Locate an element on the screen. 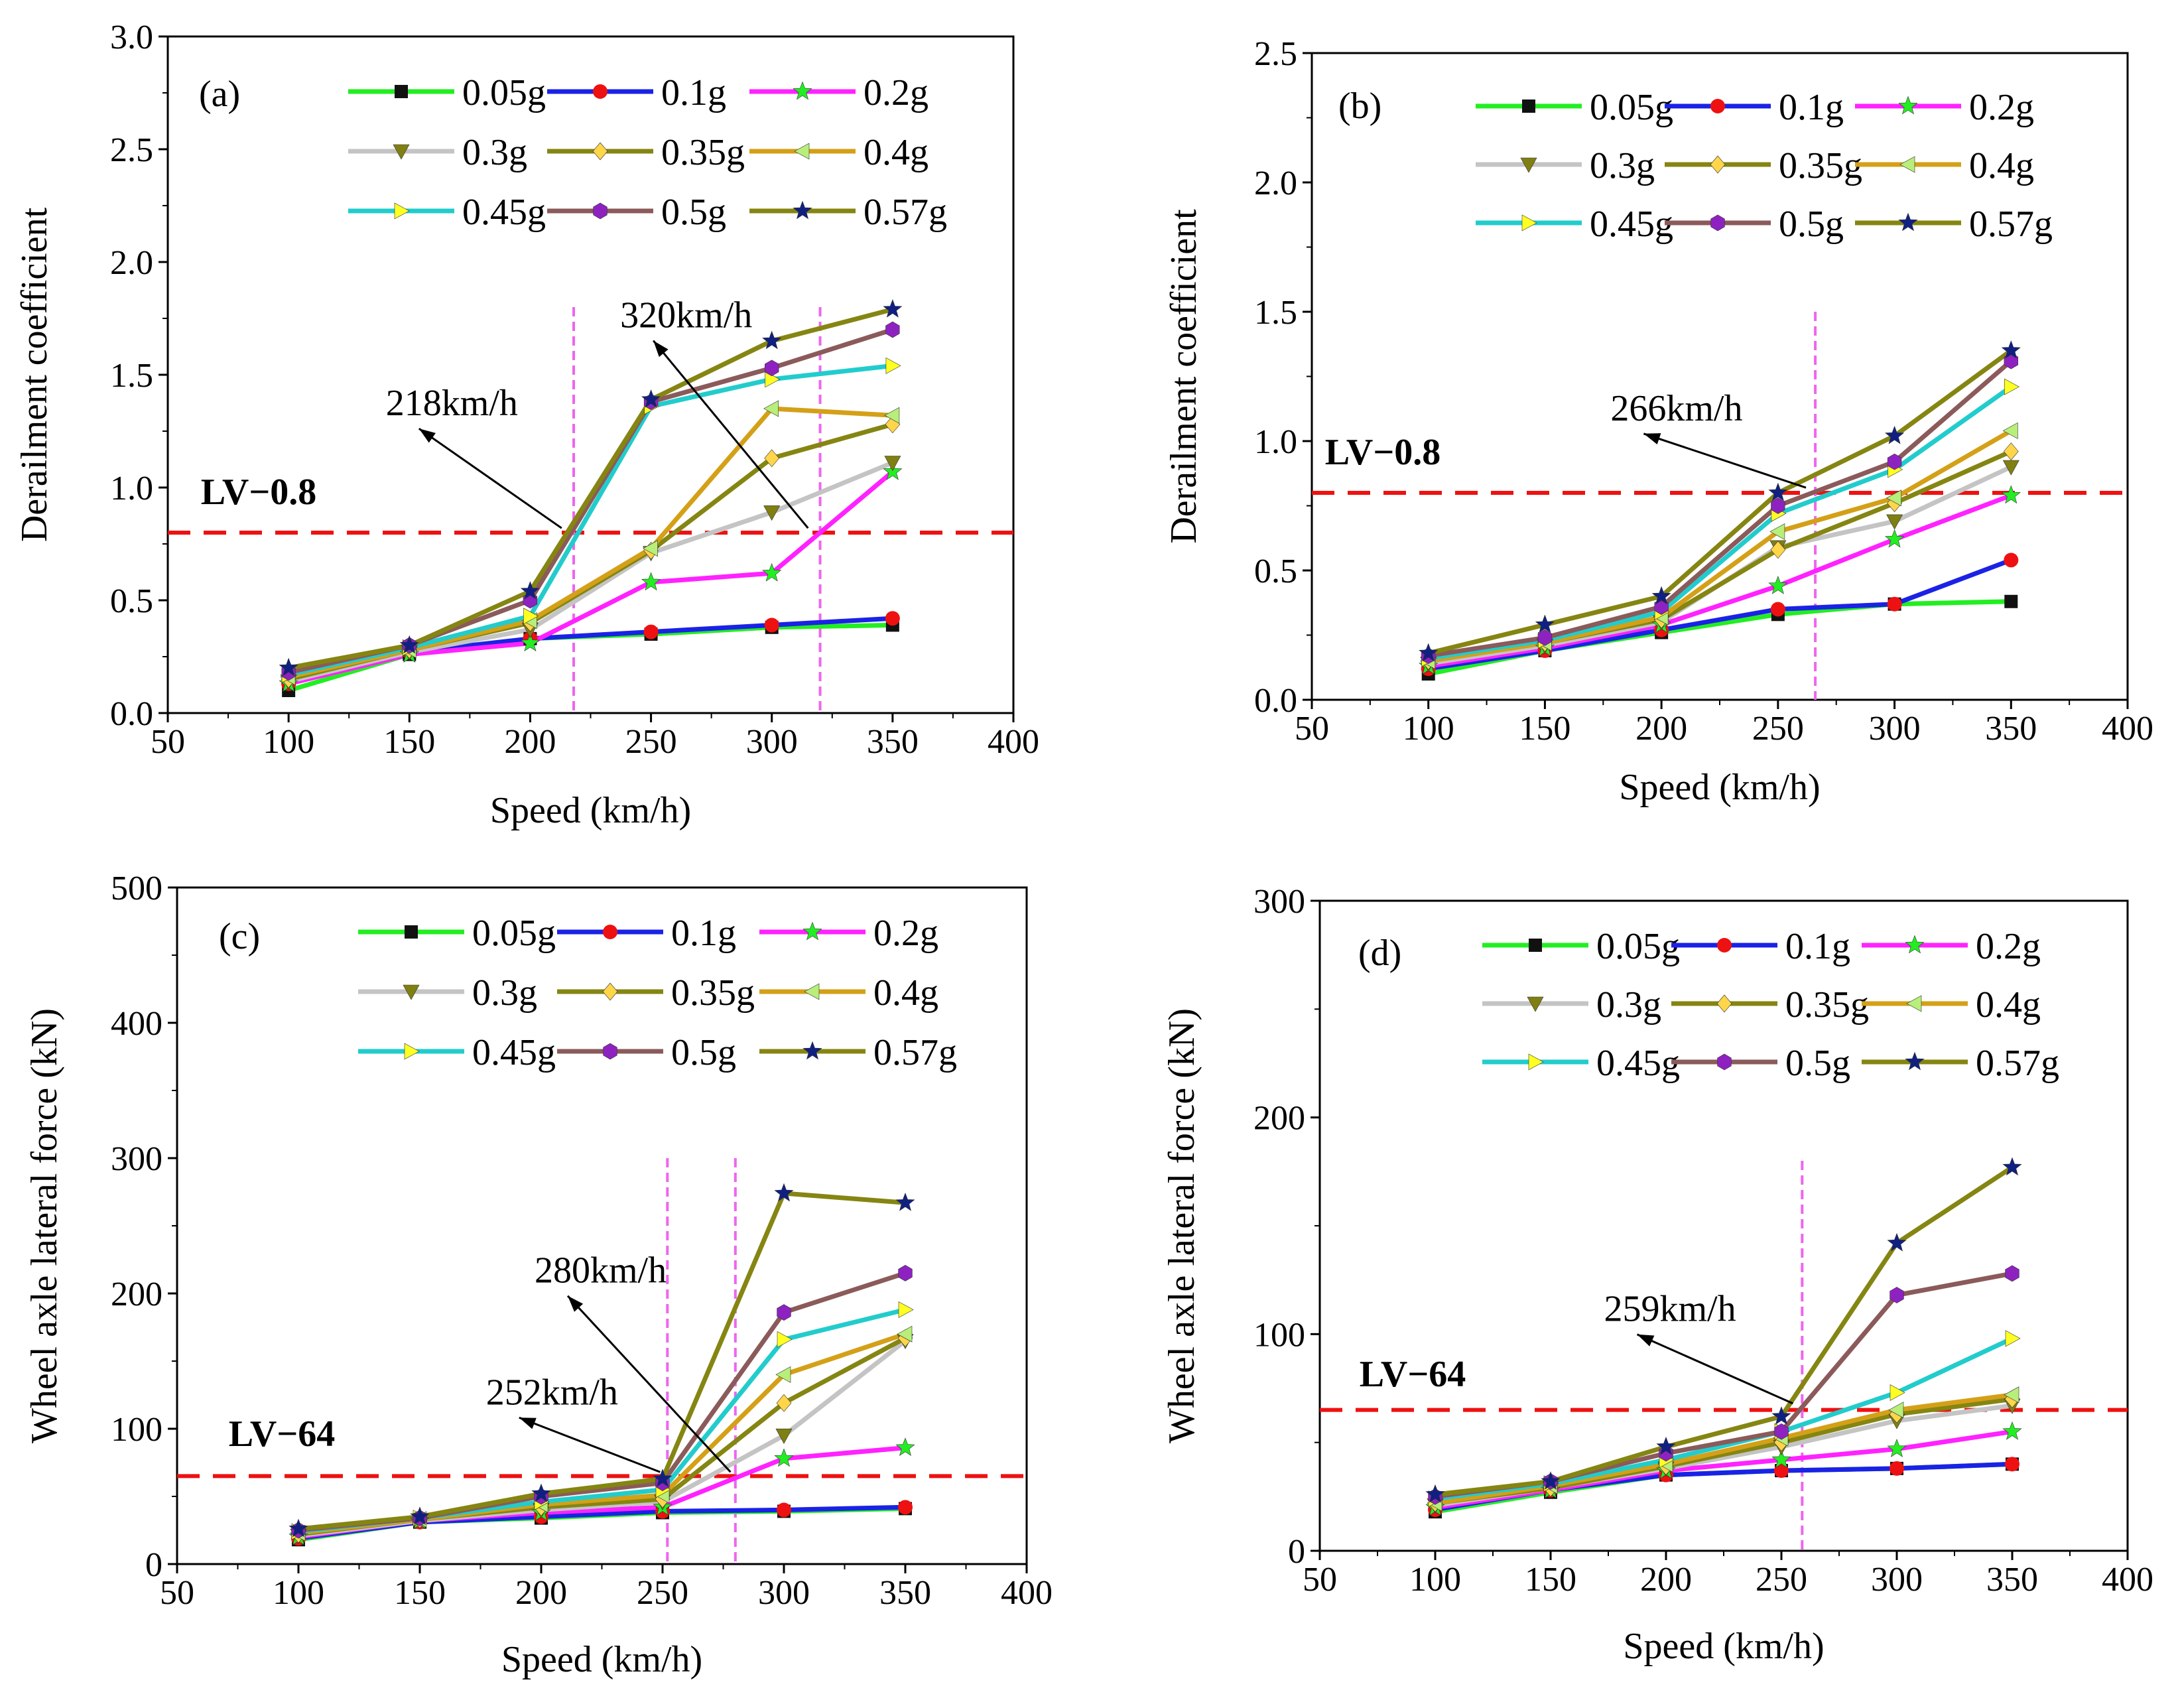  legend-marker-0.2g is located at coordinates (1908, 105).